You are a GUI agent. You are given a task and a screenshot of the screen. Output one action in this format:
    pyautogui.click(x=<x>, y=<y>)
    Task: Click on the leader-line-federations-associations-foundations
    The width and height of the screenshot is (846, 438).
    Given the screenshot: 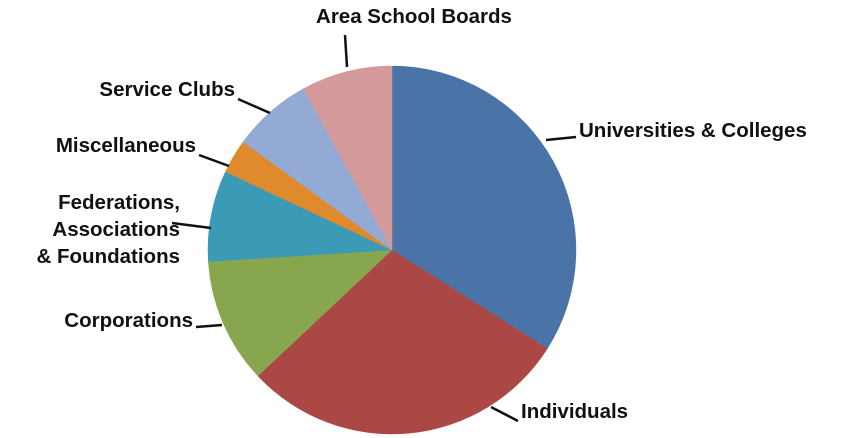 What is the action you would take?
    pyautogui.click(x=191, y=225)
    